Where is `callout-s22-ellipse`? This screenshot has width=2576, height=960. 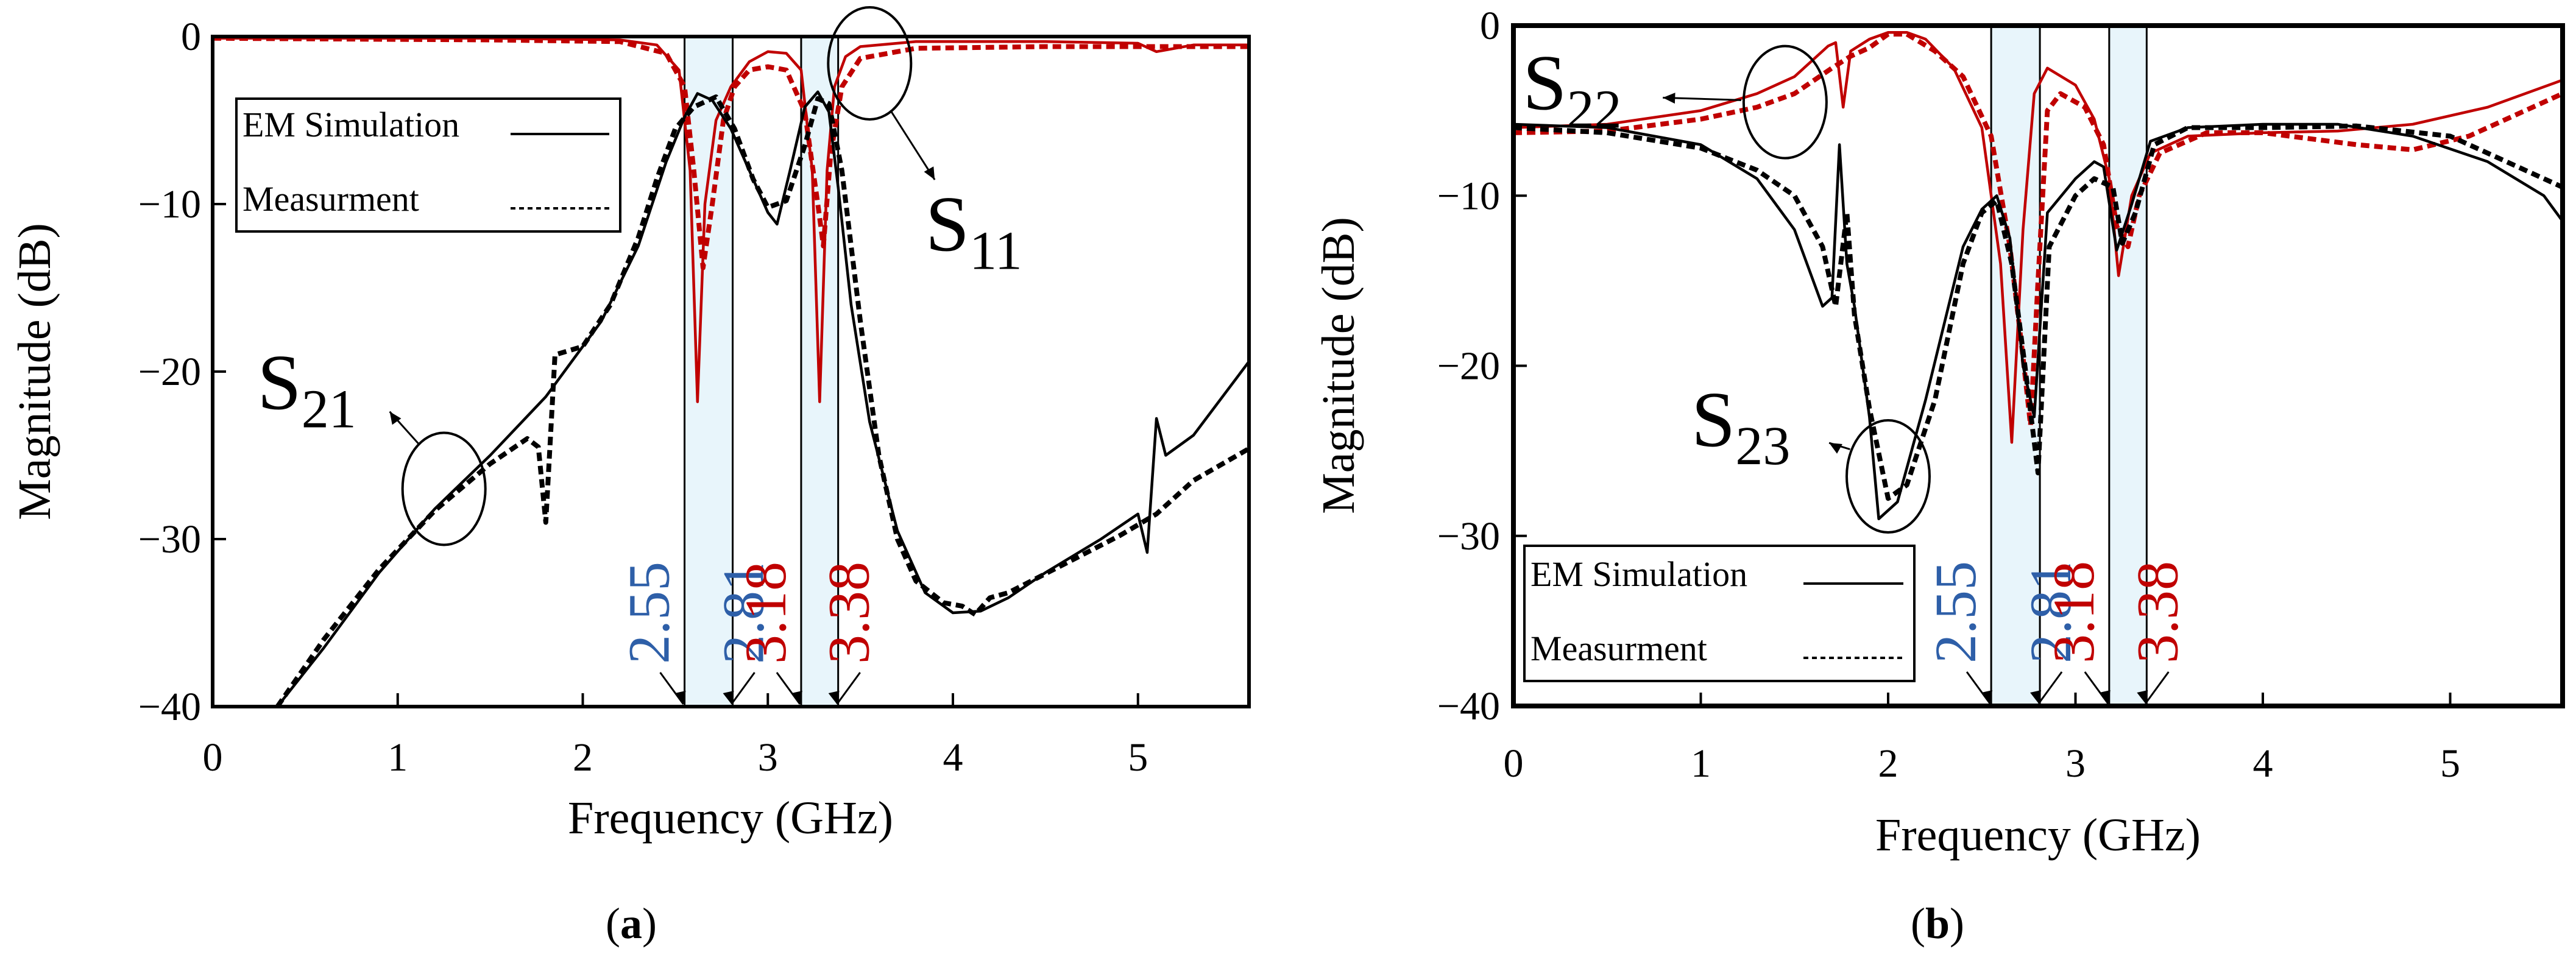
callout-s22-ellipse is located at coordinates (1785, 102).